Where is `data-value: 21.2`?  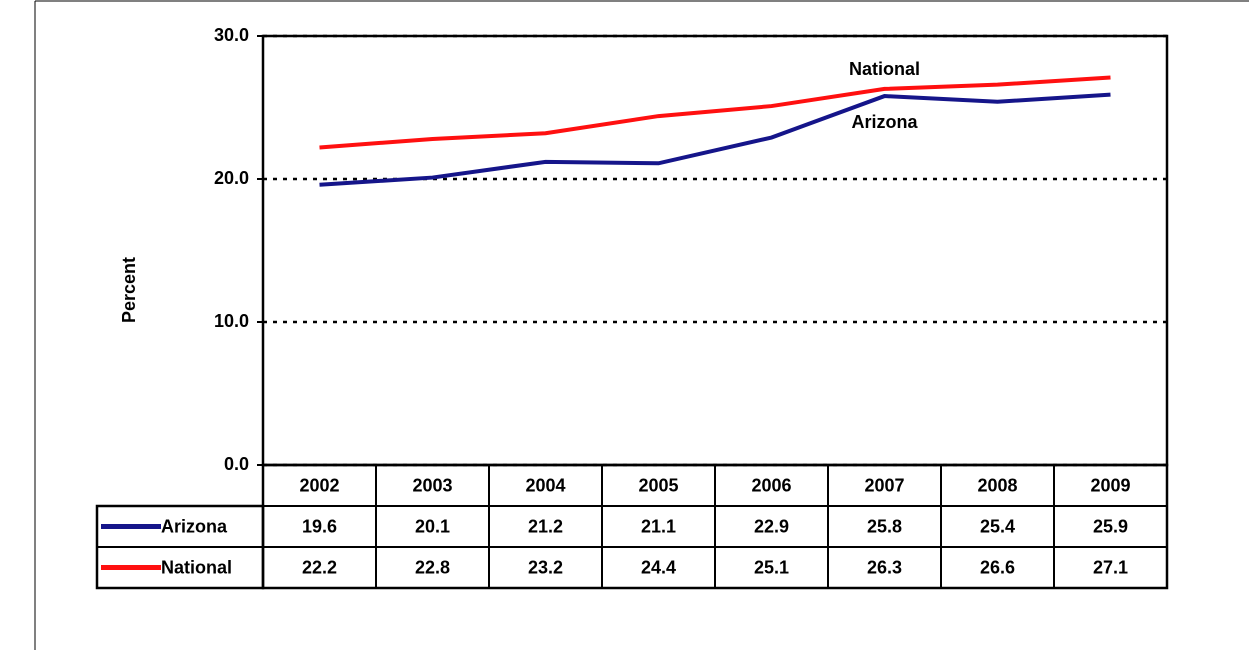
data-value: 21.2 is located at coordinates (545, 526).